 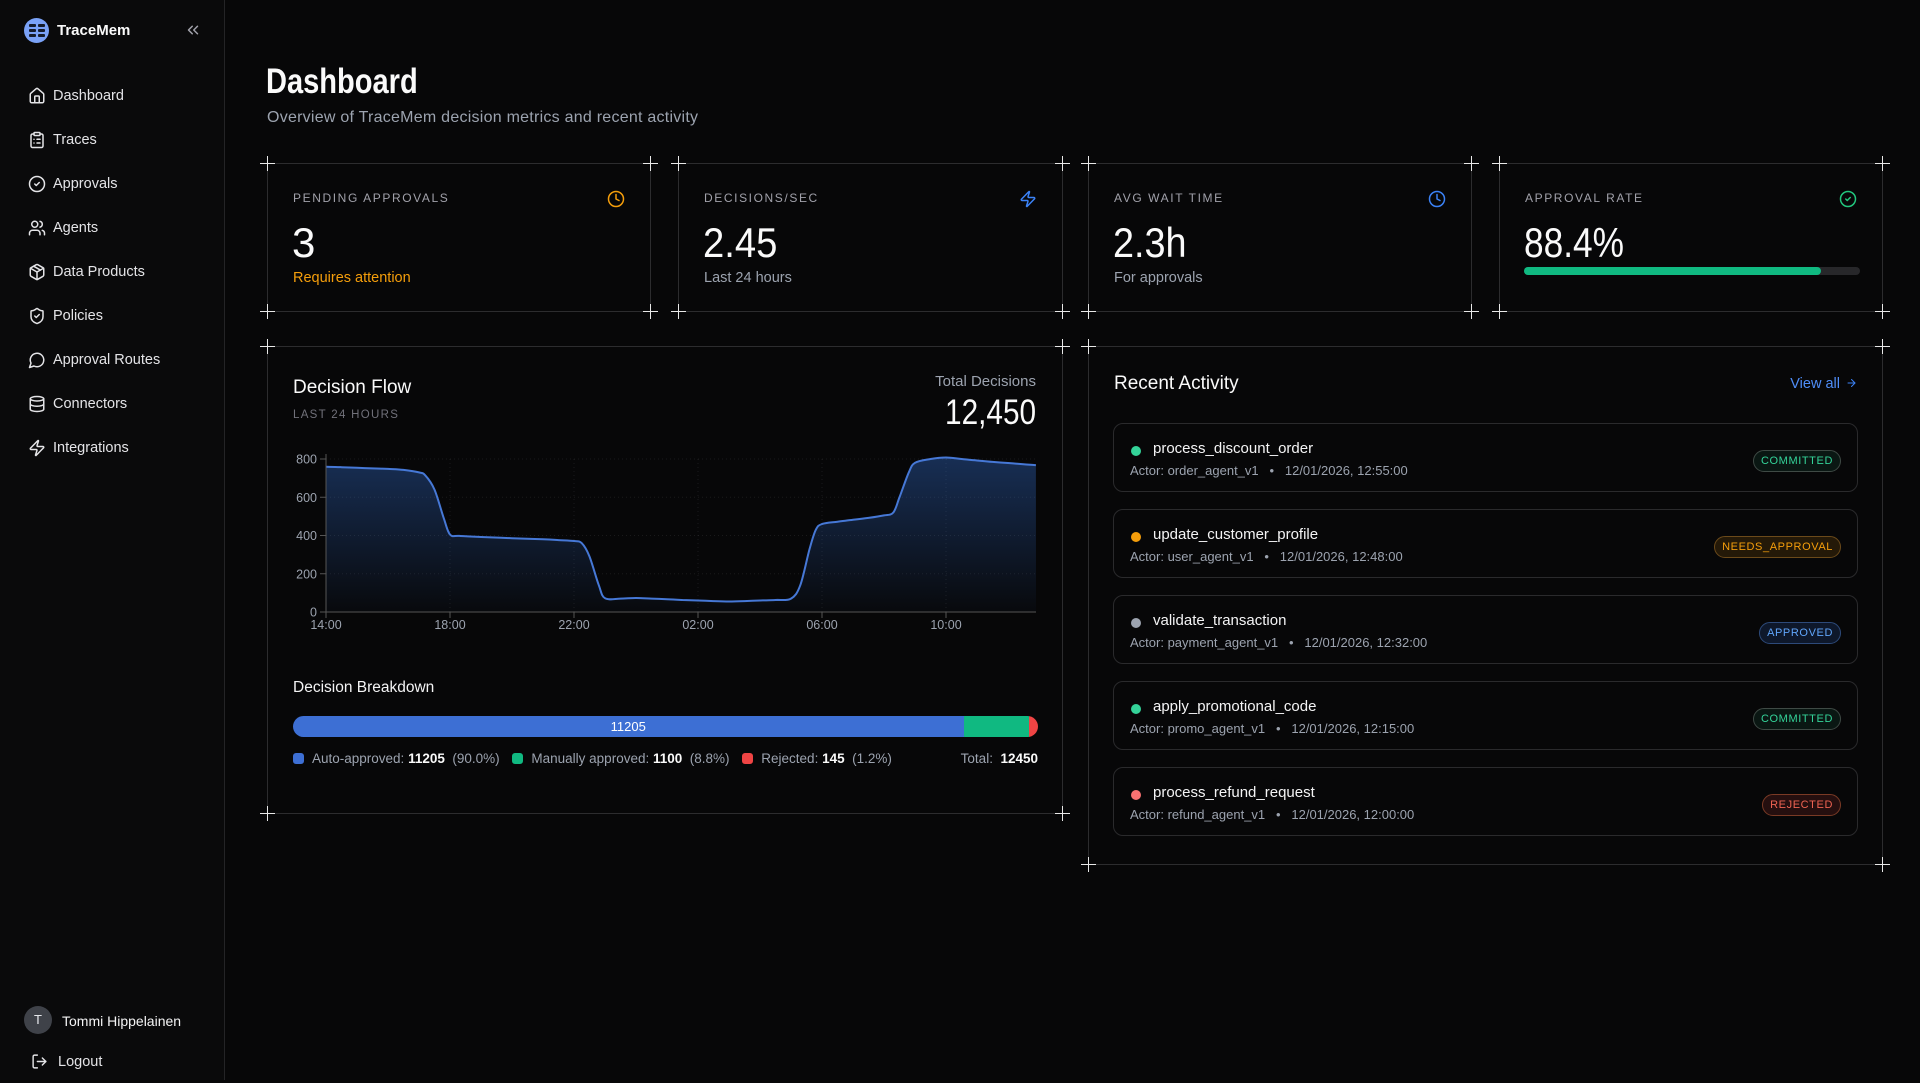 I want to click on svg-text: 22:00, so click(x=573, y=624).